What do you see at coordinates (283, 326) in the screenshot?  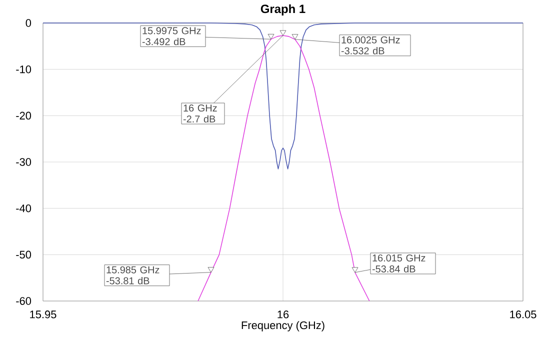 I see `x-axis-title: Frequency (GHz)` at bounding box center [283, 326].